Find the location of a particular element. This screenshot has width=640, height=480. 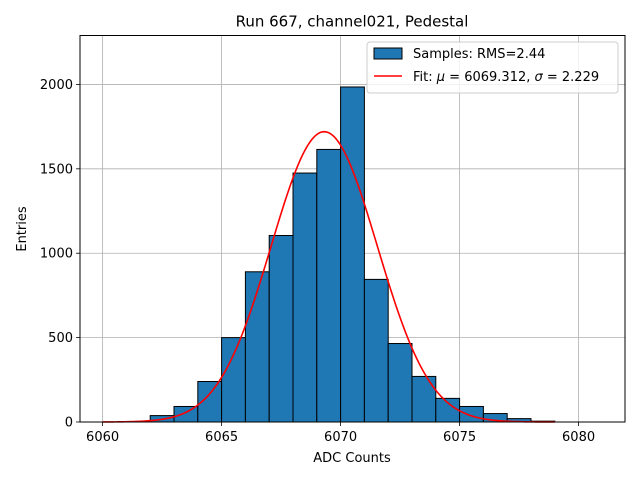

x-tick-label: 6060 is located at coordinates (102, 437).